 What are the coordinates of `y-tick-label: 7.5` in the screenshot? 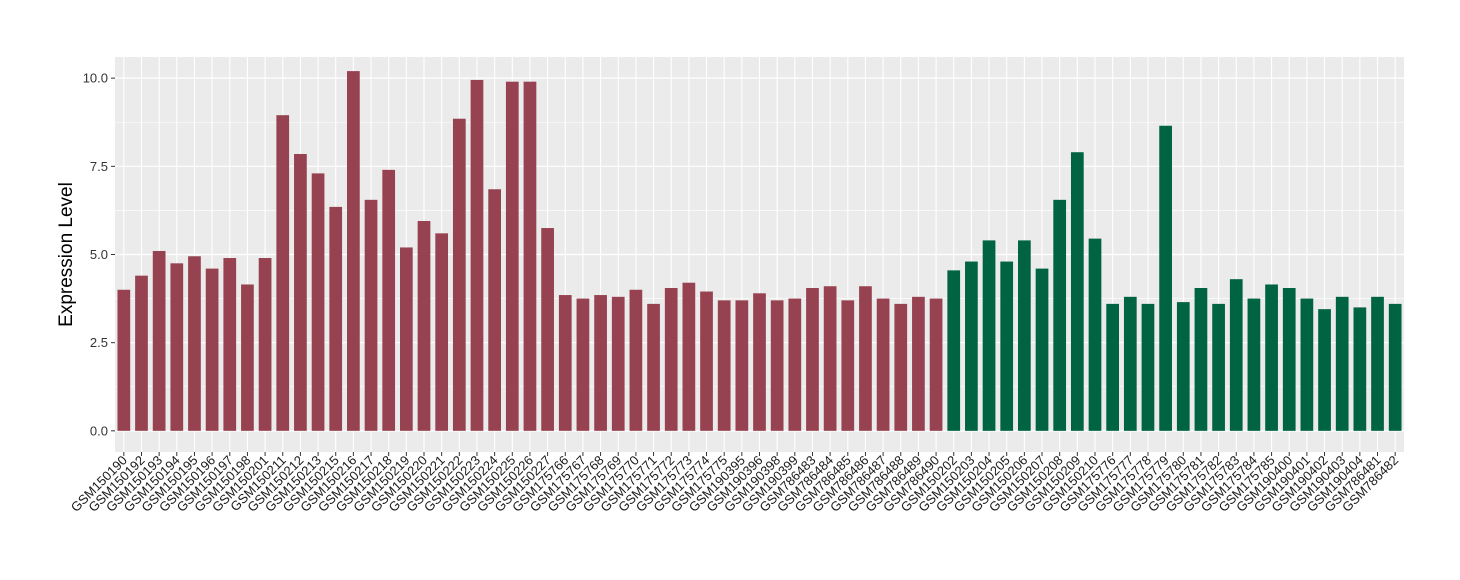 It's located at (99, 166).